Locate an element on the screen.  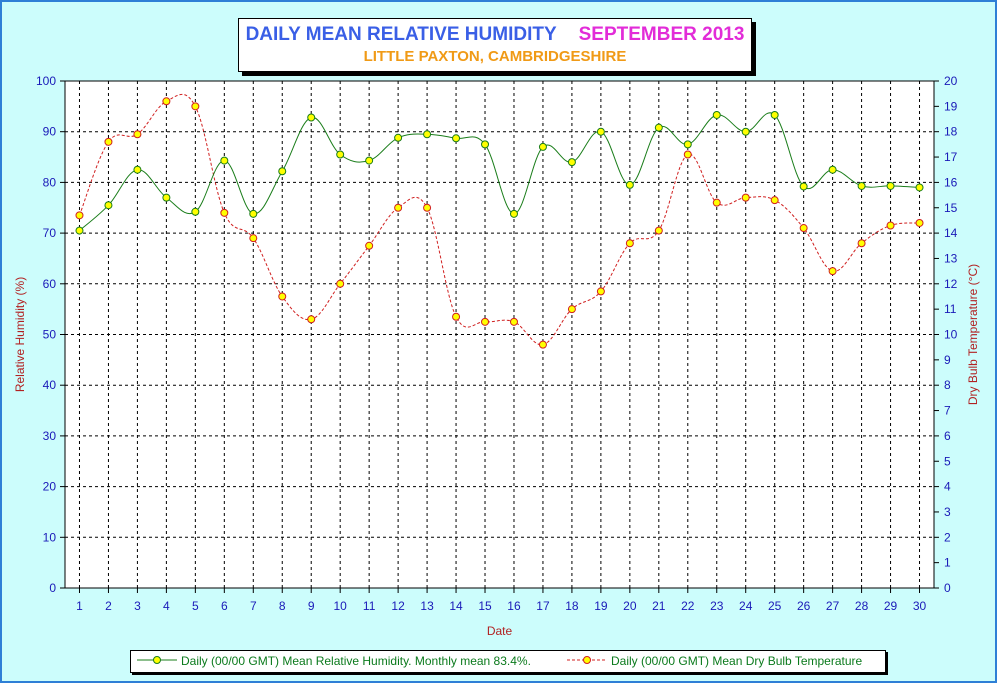
y2-tick-label: 15 is located at coordinates (951, 208).